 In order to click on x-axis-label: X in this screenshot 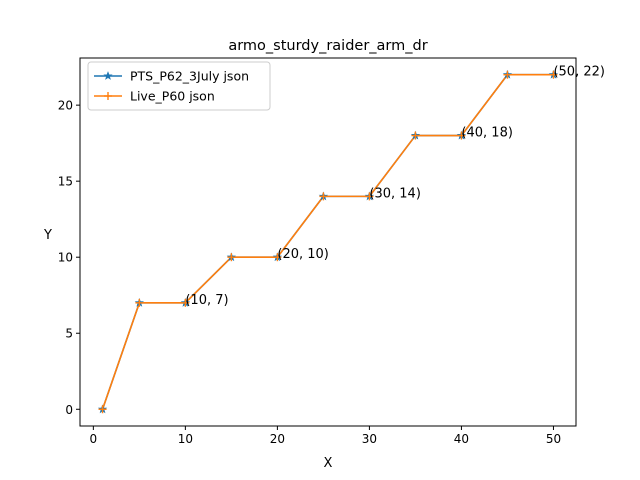, I will do `click(328, 463)`.